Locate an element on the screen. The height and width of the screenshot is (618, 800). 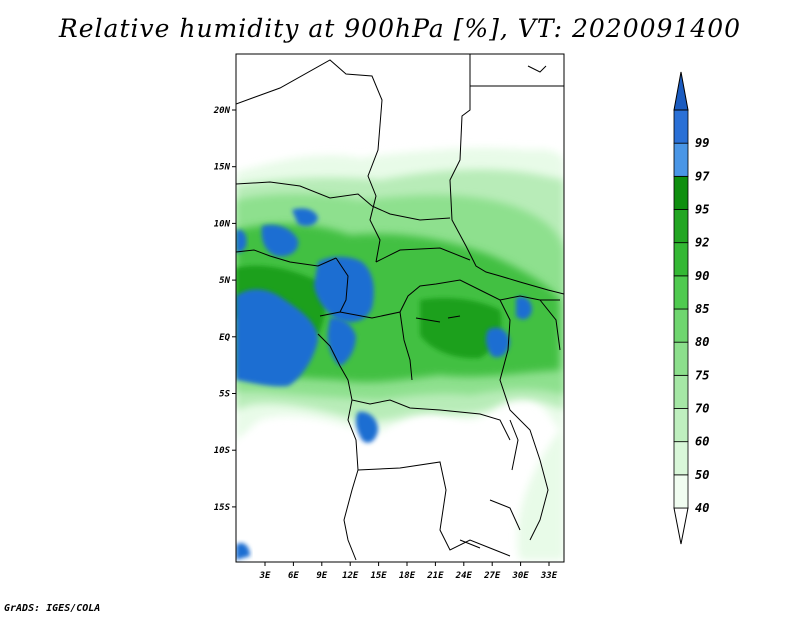
lon-tick-label: 9E is located at coordinates (321, 576).